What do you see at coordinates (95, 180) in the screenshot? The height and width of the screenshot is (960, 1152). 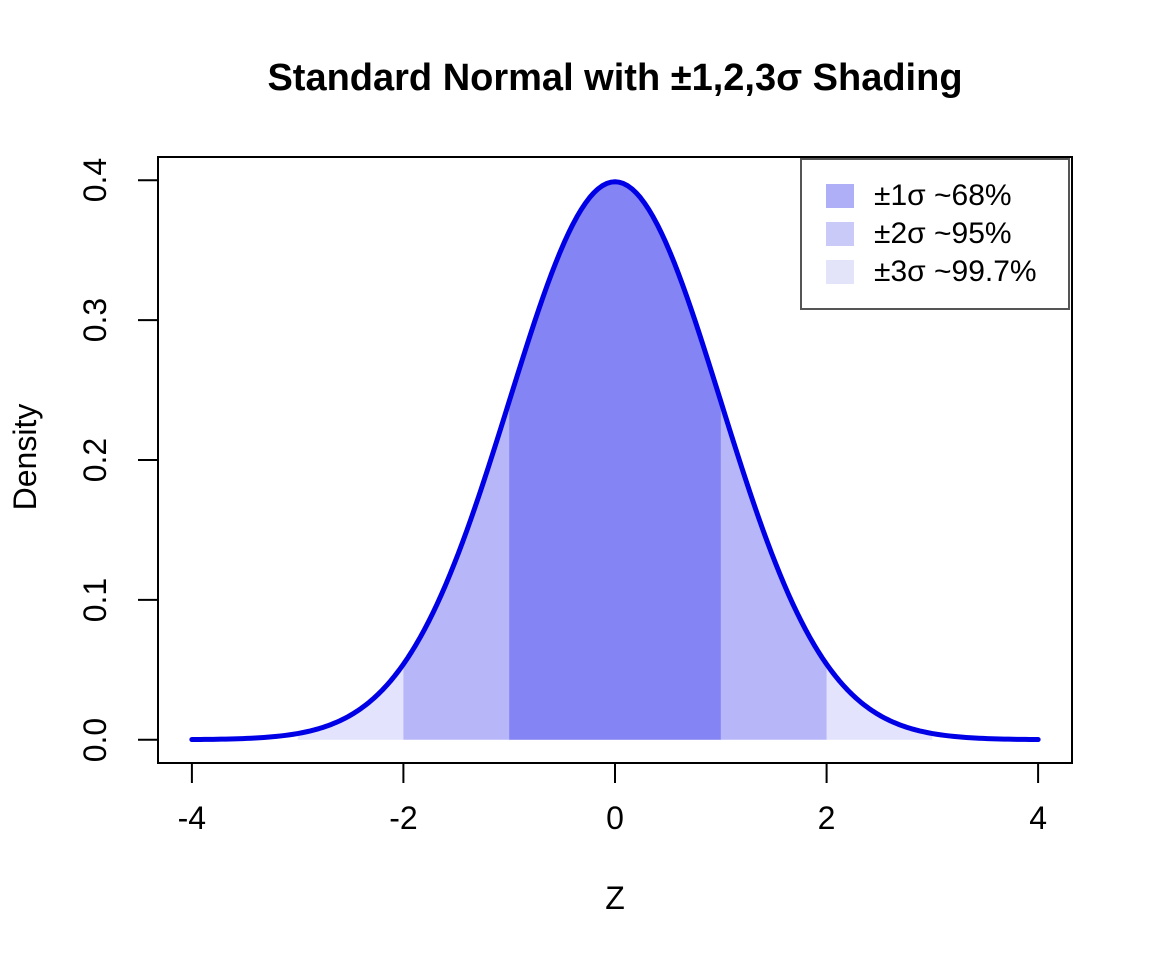 I see `y-tick-label: 0.4` at bounding box center [95, 180].